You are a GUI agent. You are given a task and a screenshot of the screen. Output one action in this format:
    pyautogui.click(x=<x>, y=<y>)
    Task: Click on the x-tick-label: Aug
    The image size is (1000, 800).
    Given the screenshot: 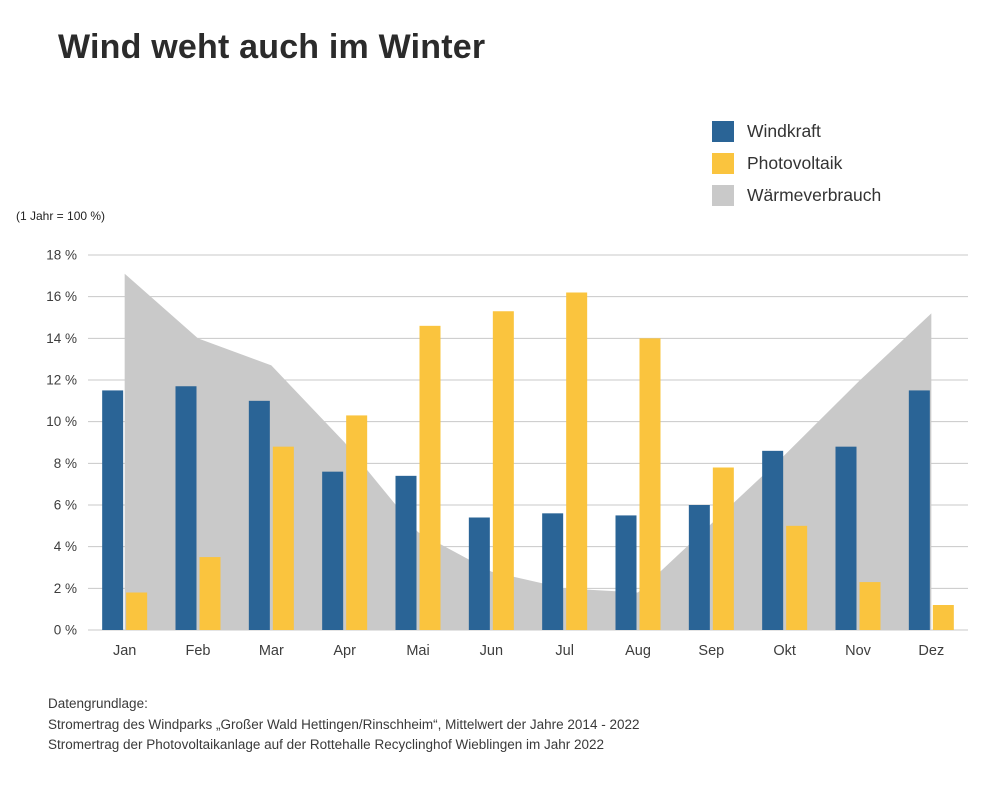 What is the action you would take?
    pyautogui.click(x=638, y=651)
    